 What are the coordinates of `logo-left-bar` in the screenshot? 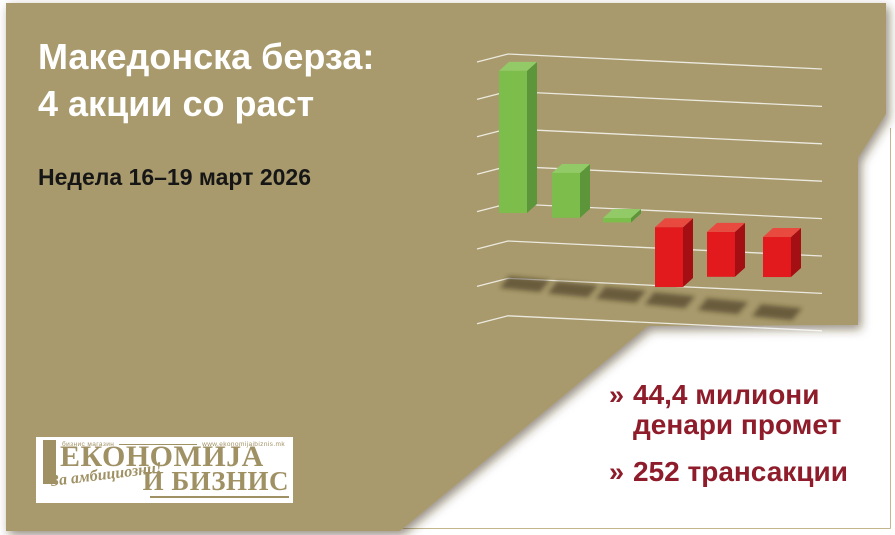 It's located at (49, 462).